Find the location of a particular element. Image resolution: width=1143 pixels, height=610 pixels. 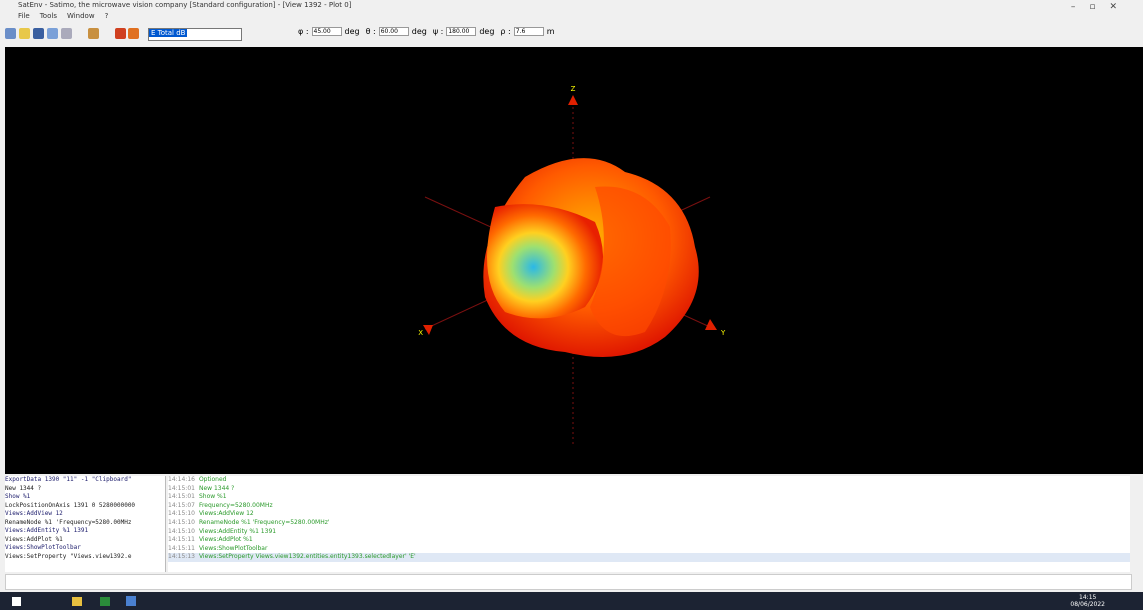

console-line: ExportData 1390 "11" -1 "Clipboard" is located at coordinates (68, 479).